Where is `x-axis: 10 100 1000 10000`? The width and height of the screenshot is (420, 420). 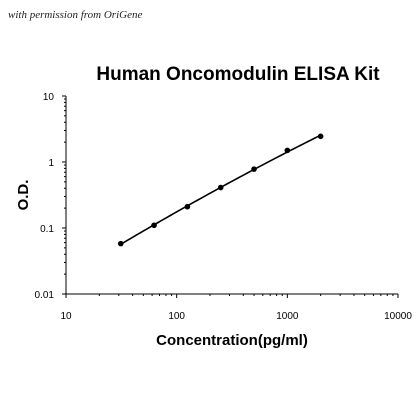
x-axis: 10 100 1000 10000 is located at coordinates (236, 307).